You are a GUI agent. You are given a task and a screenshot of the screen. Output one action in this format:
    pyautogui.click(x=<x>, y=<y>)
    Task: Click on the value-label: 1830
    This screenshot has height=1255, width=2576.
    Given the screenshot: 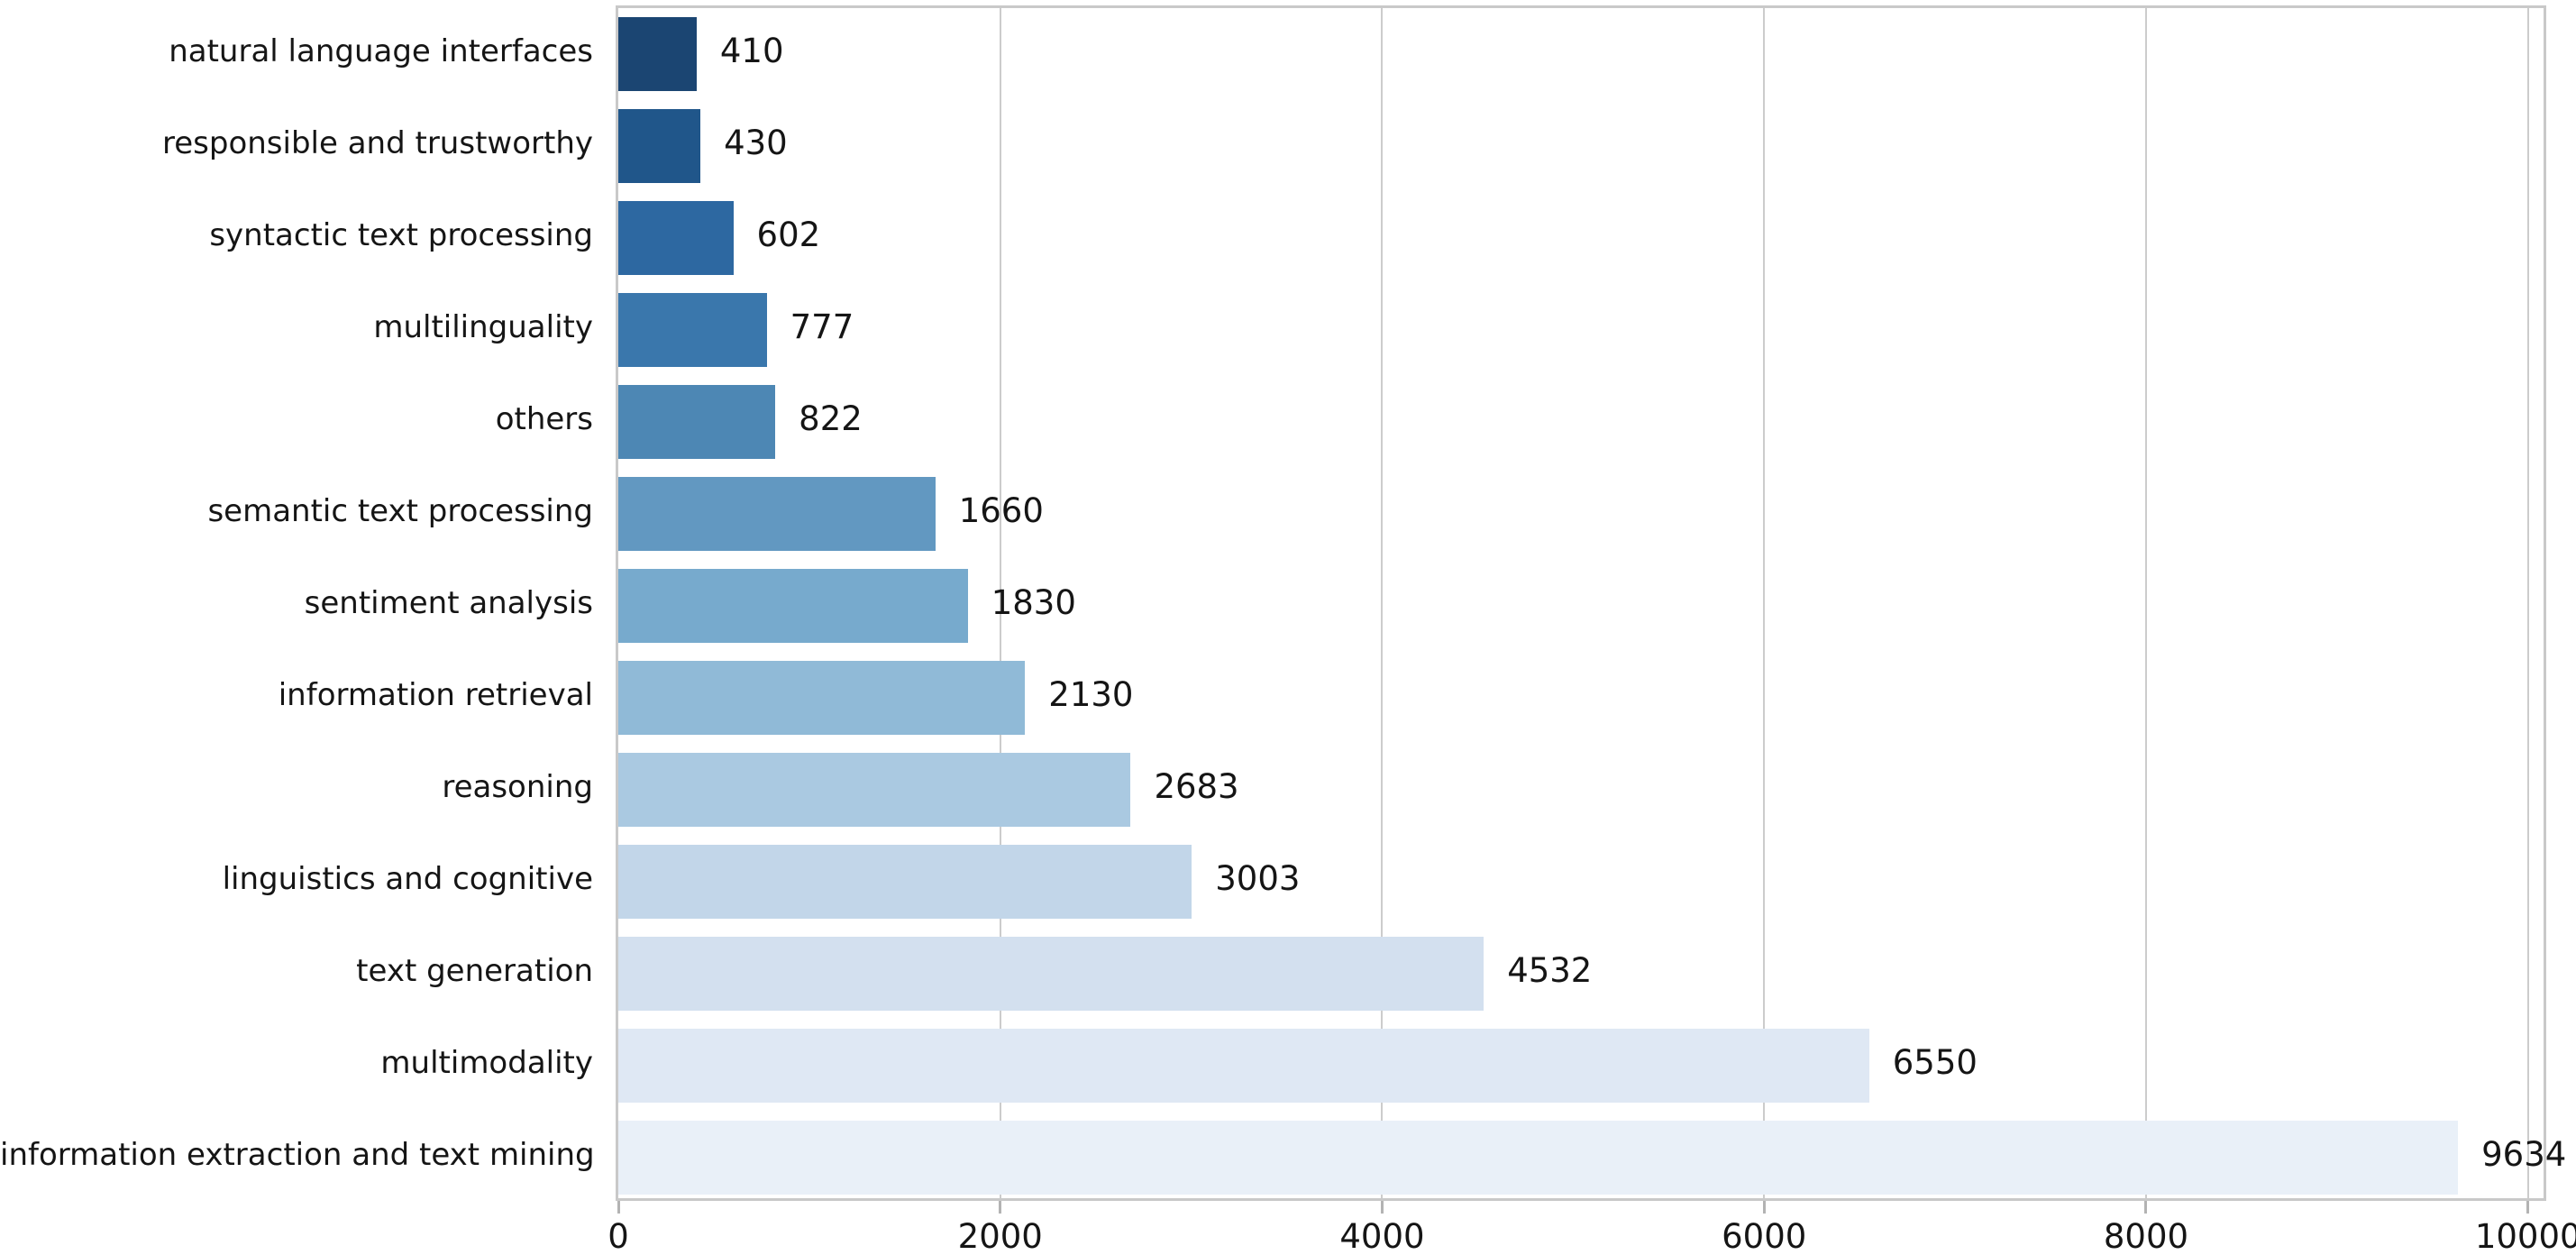 What is the action you would take?
    pyautogui.click(x=1033, y=602)
    